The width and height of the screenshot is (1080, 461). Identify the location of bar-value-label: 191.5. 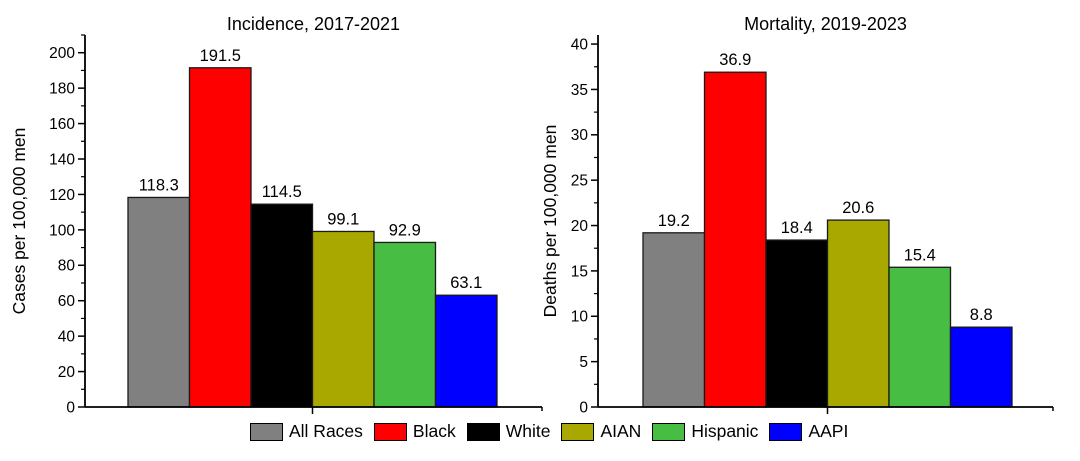
(220, 56).